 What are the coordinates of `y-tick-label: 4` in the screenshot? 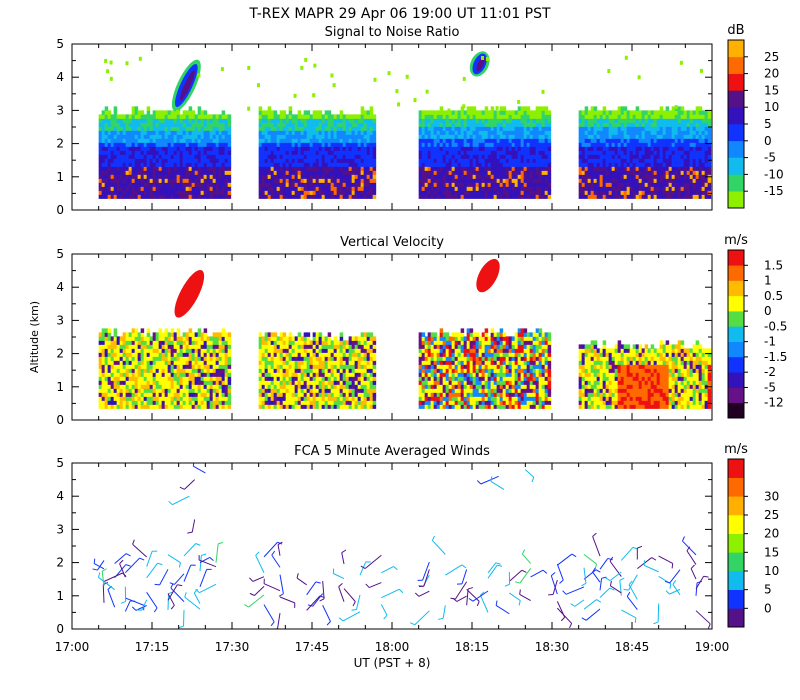 It's located at (60, 77).